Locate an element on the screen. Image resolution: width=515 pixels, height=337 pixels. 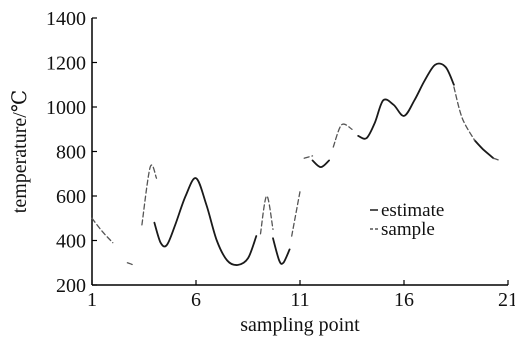
legend-label-estimate: estimate is located at coordinates (412, 210).